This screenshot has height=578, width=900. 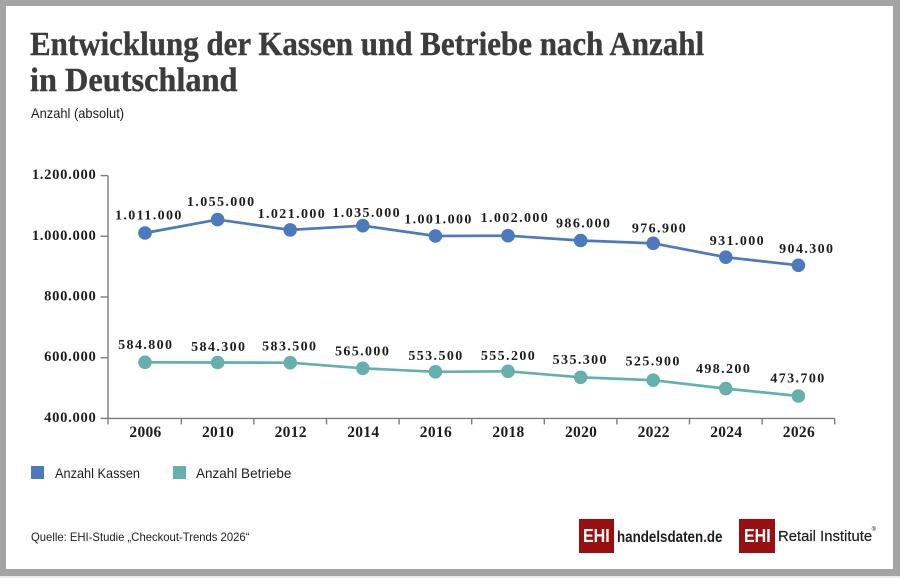 What do you see at coordinates (145, 432) in the screenshot?
I see `svg-text: 2006` at bounding box center [145, 432].